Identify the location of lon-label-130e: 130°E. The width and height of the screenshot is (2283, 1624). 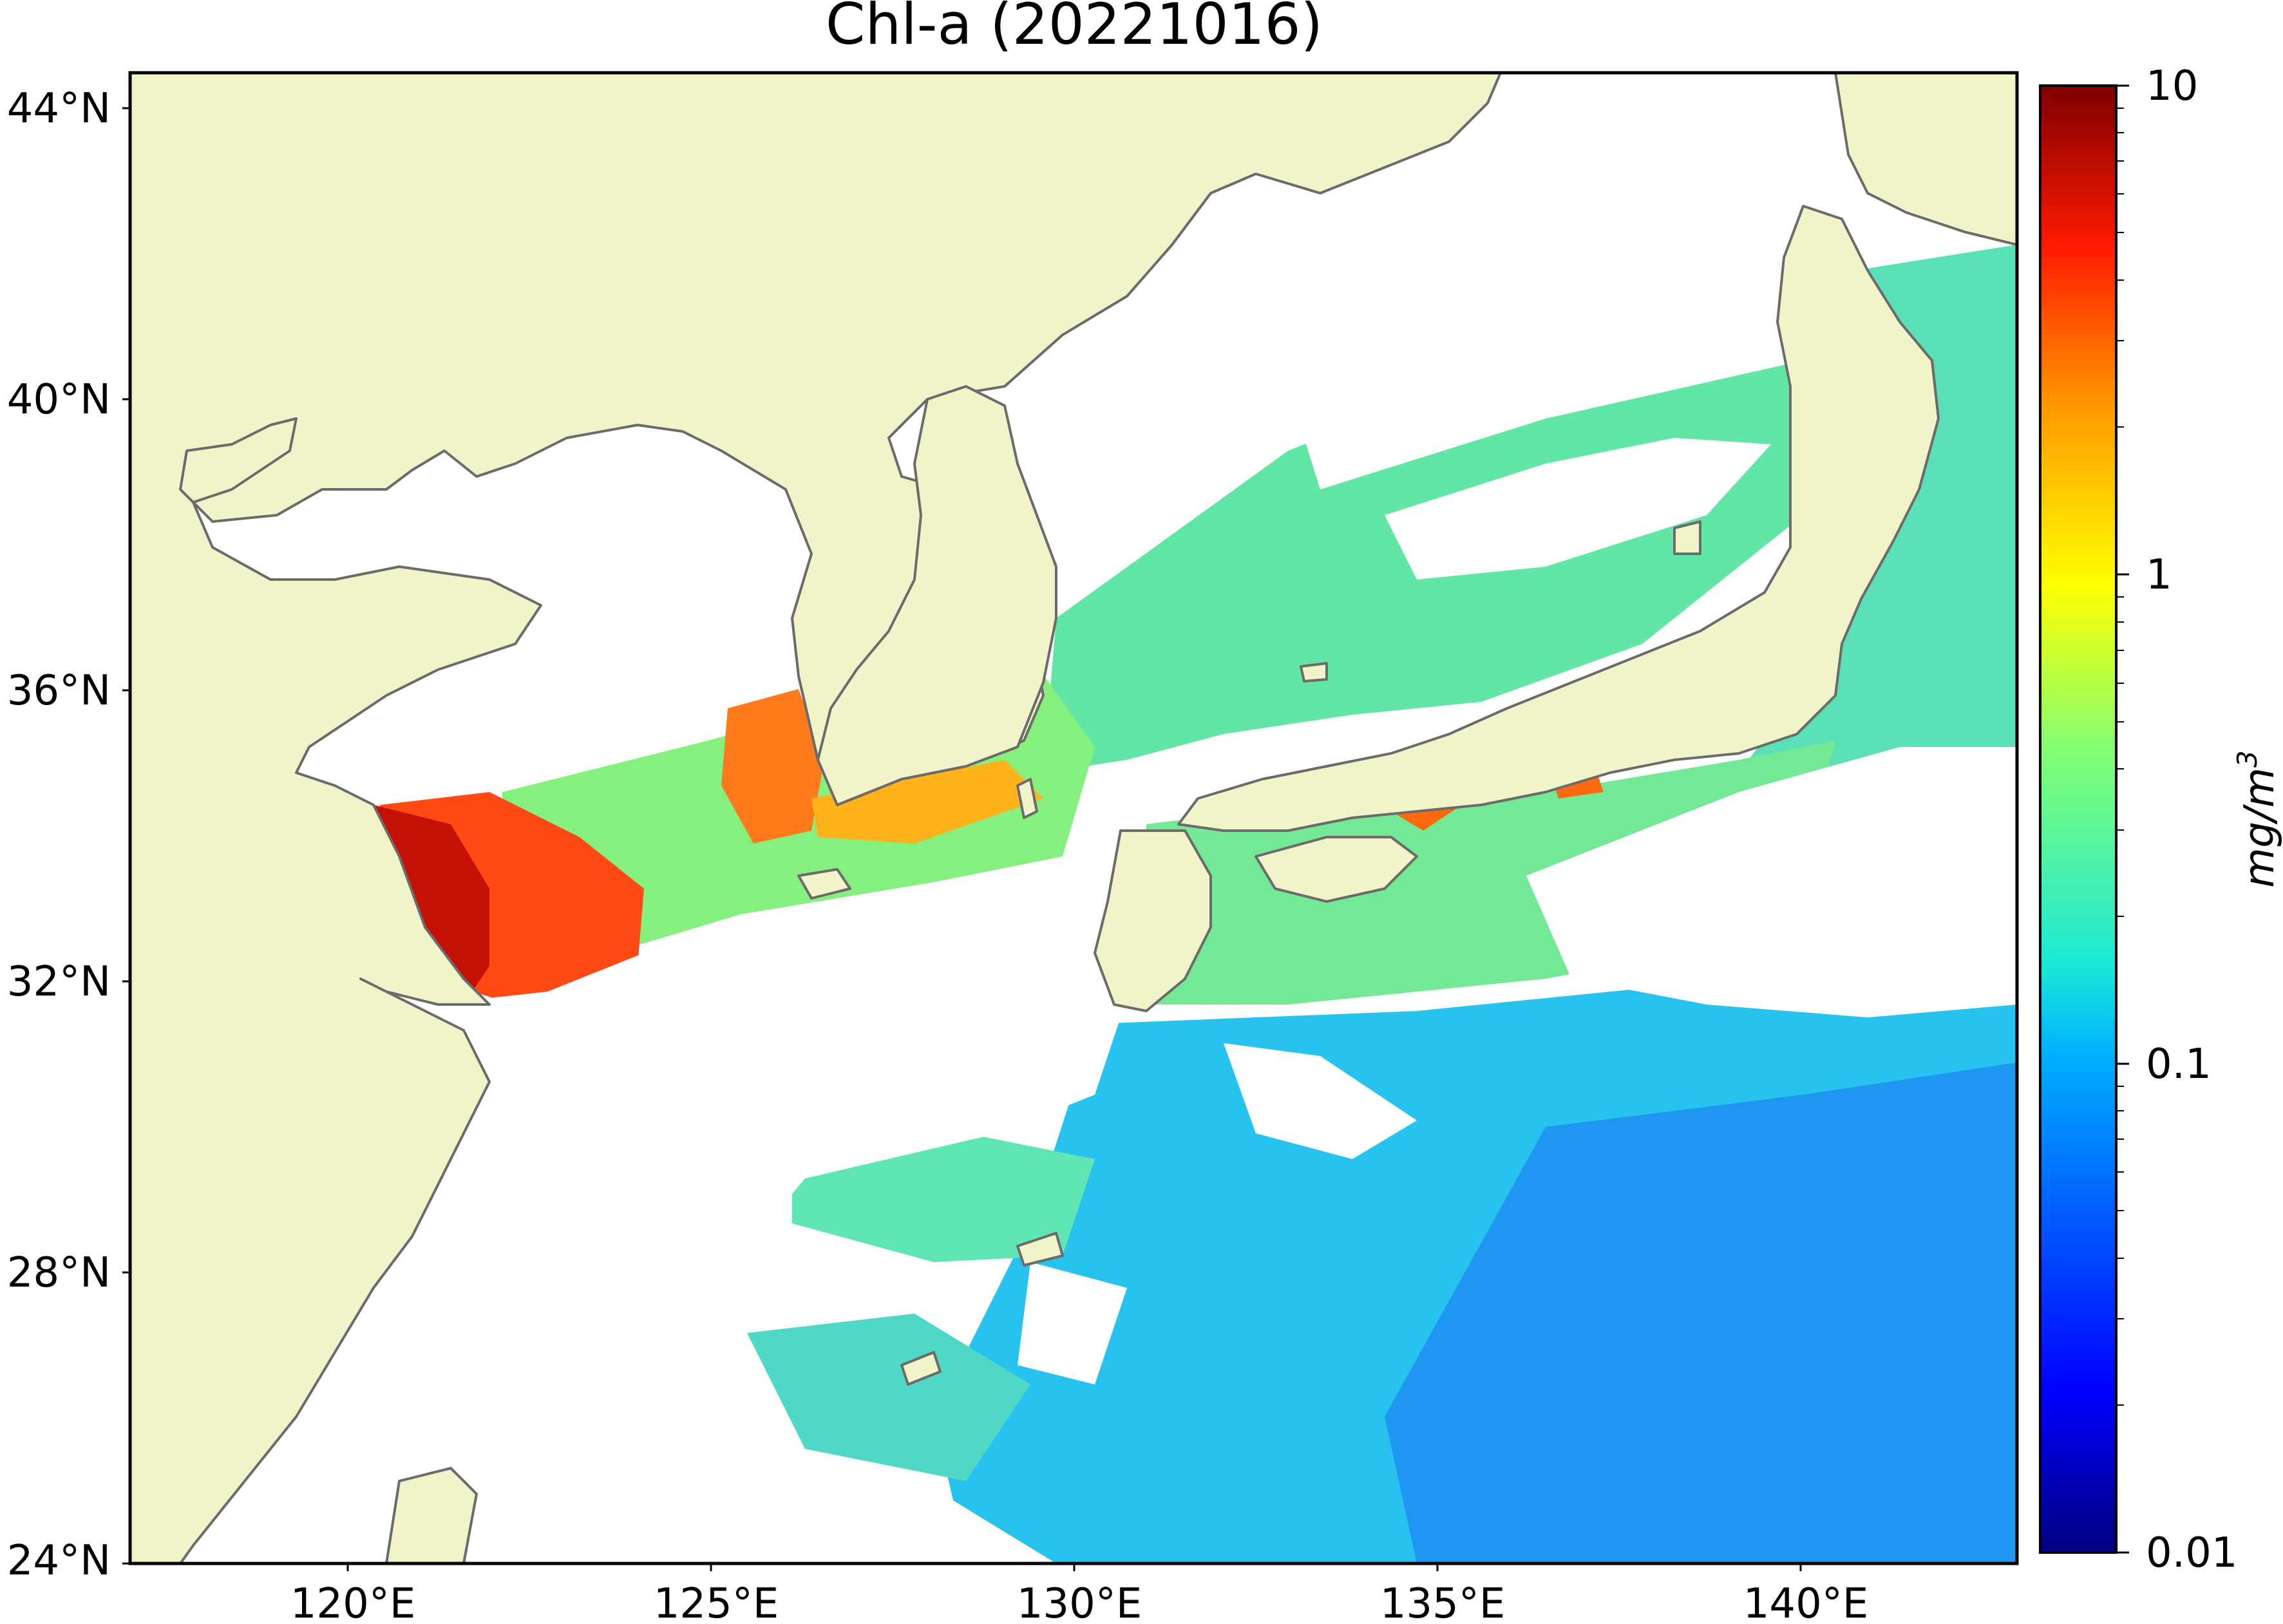
(1079, 1602).